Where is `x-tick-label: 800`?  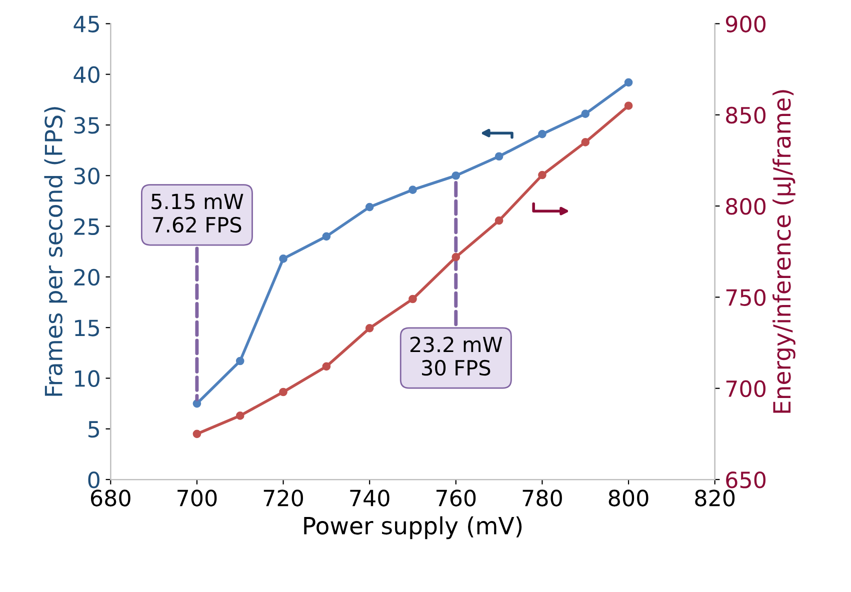
x-tick-label: 800 is located at coordinates (628, 498).